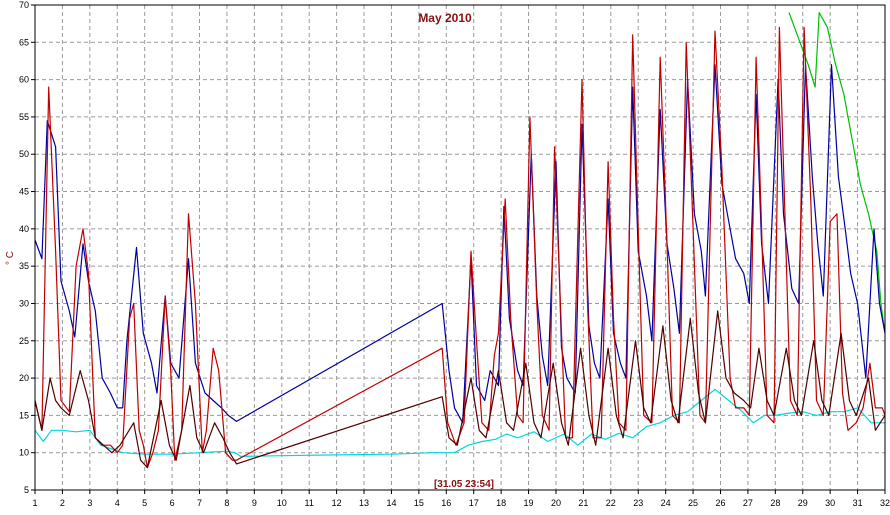 This screenshot has width=890, height=515. Describe the element at coordinates (282, 503) in the screenshot. I see `x-tick-label: 10` at that location.